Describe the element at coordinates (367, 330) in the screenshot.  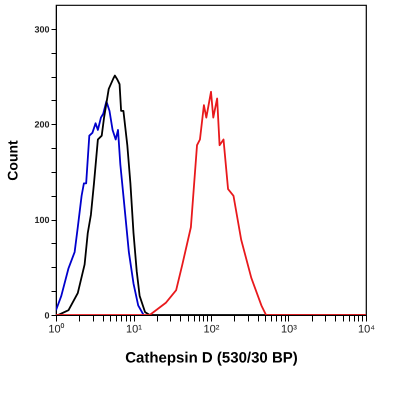
I see `x-tick-label: 10⁴` at that location.